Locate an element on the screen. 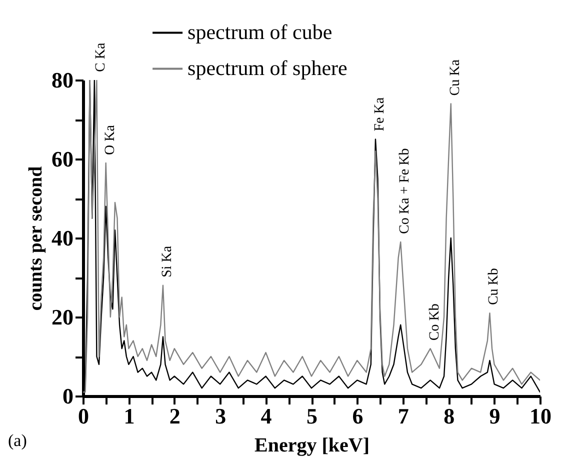 This screenshot has width=570, height=469. x-tick-label: 10 is located at coordinates (541, 416).